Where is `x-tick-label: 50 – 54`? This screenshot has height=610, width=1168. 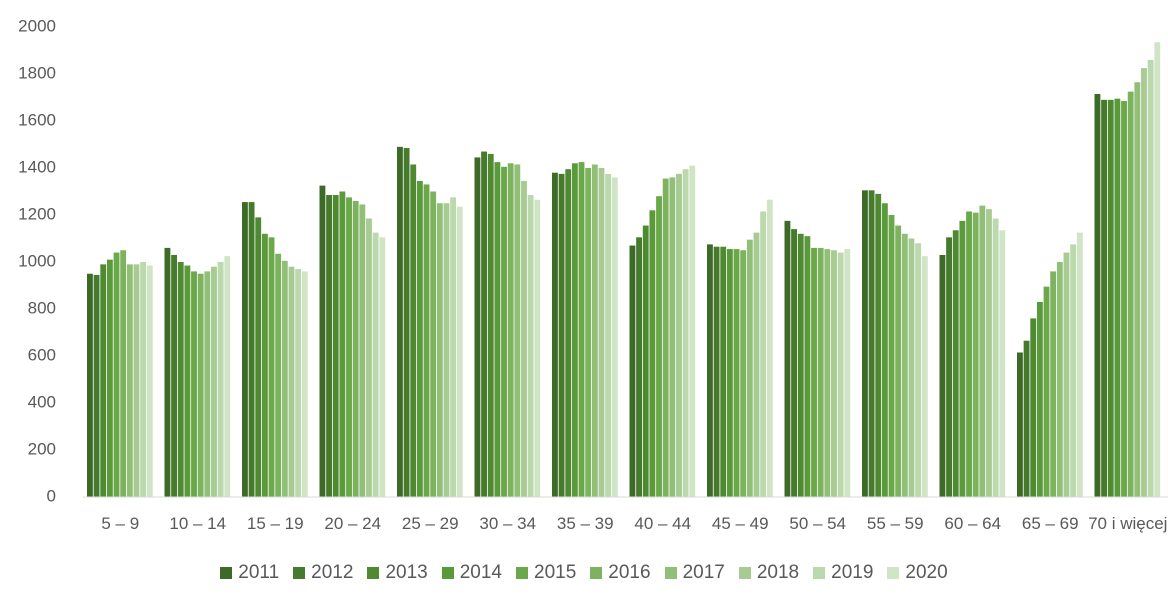 x-tick-label: 50 – 54 is located at coordinates (818, 523).